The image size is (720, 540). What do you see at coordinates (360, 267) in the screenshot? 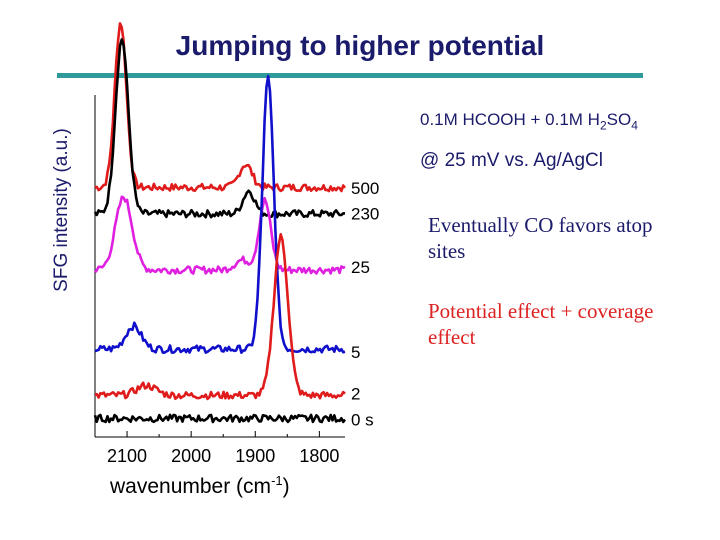
I see `series-label-3: 25` at bounding box center [360, 267].